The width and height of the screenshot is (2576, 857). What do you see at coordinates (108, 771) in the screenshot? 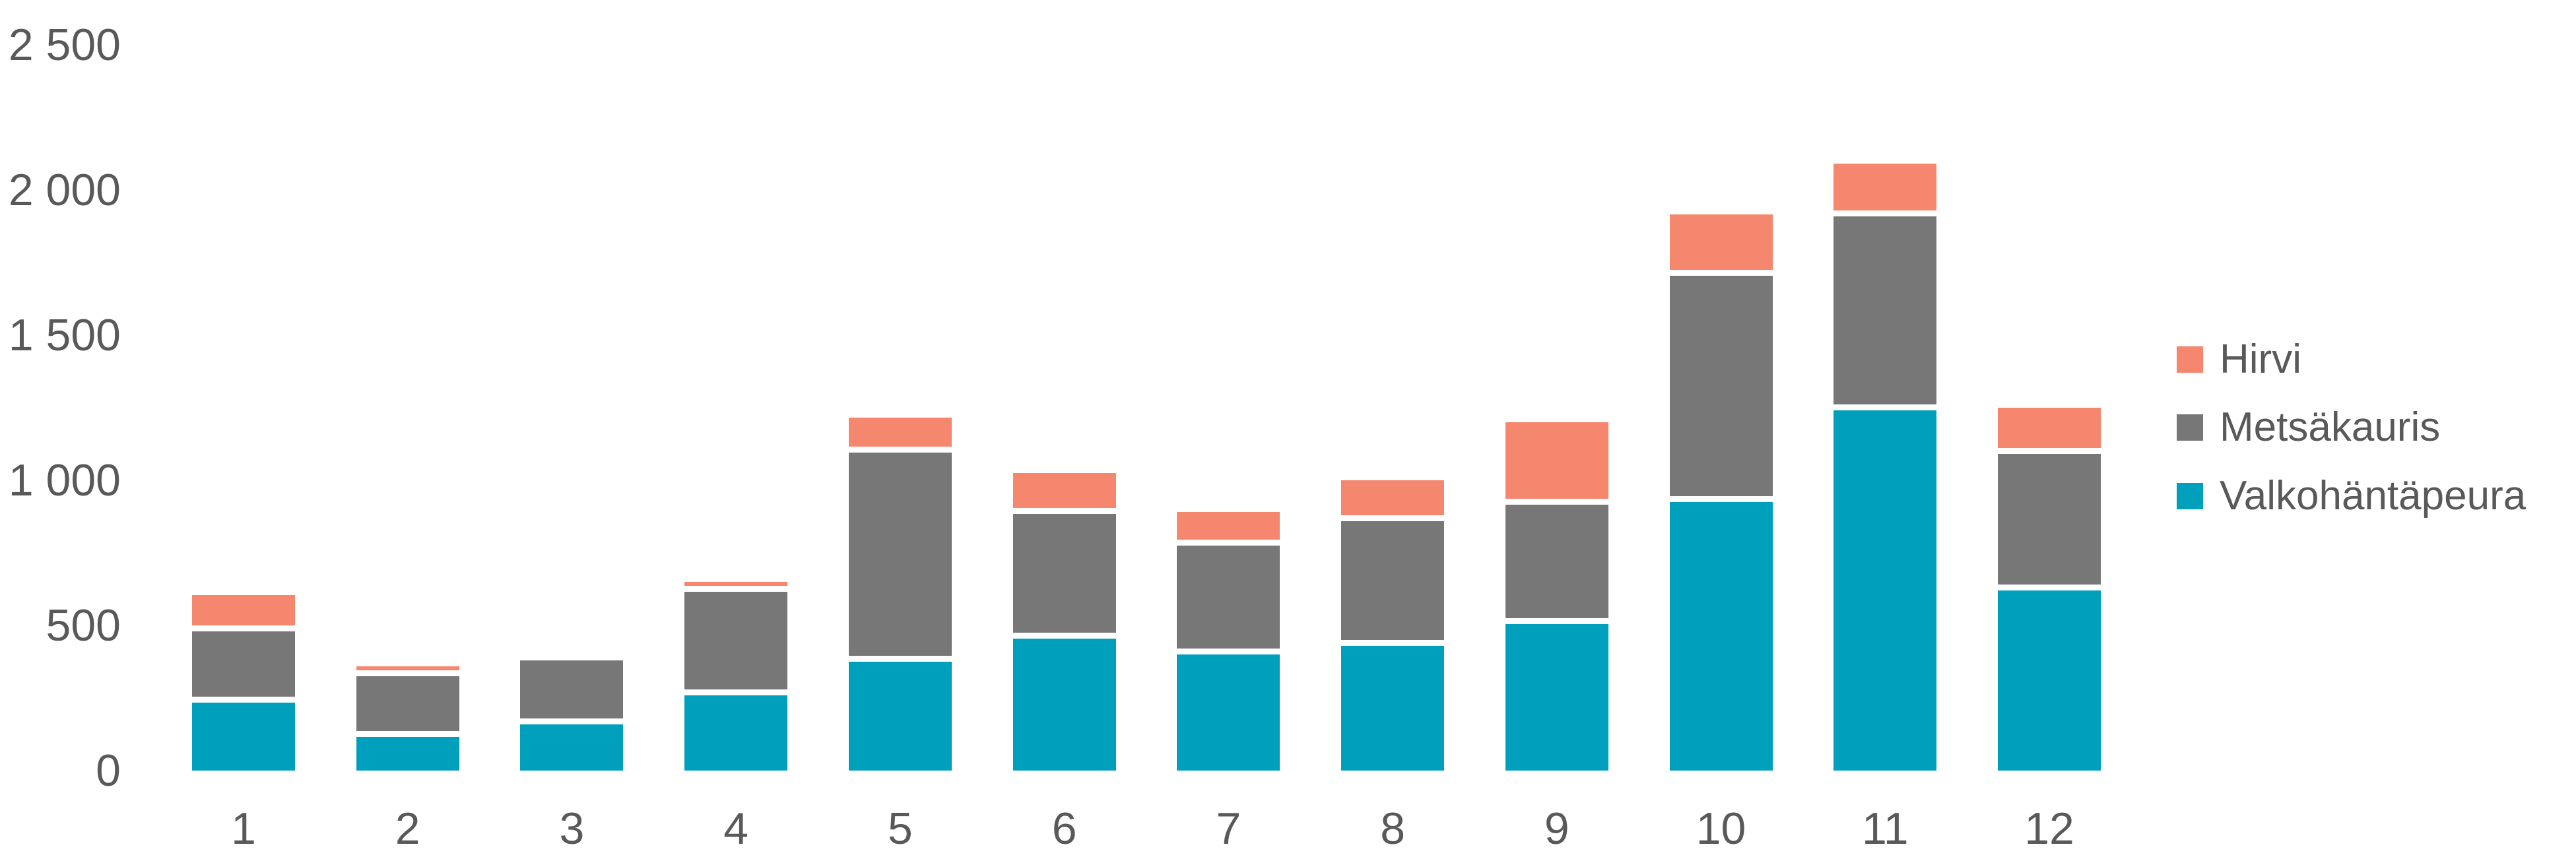
I see `y-axis-tick-label: 0` at bounding box center [108, 771].